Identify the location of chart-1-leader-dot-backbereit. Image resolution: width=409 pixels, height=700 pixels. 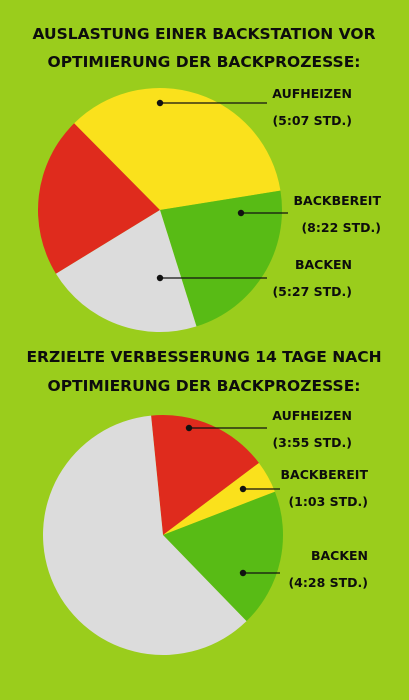
(241, 213).